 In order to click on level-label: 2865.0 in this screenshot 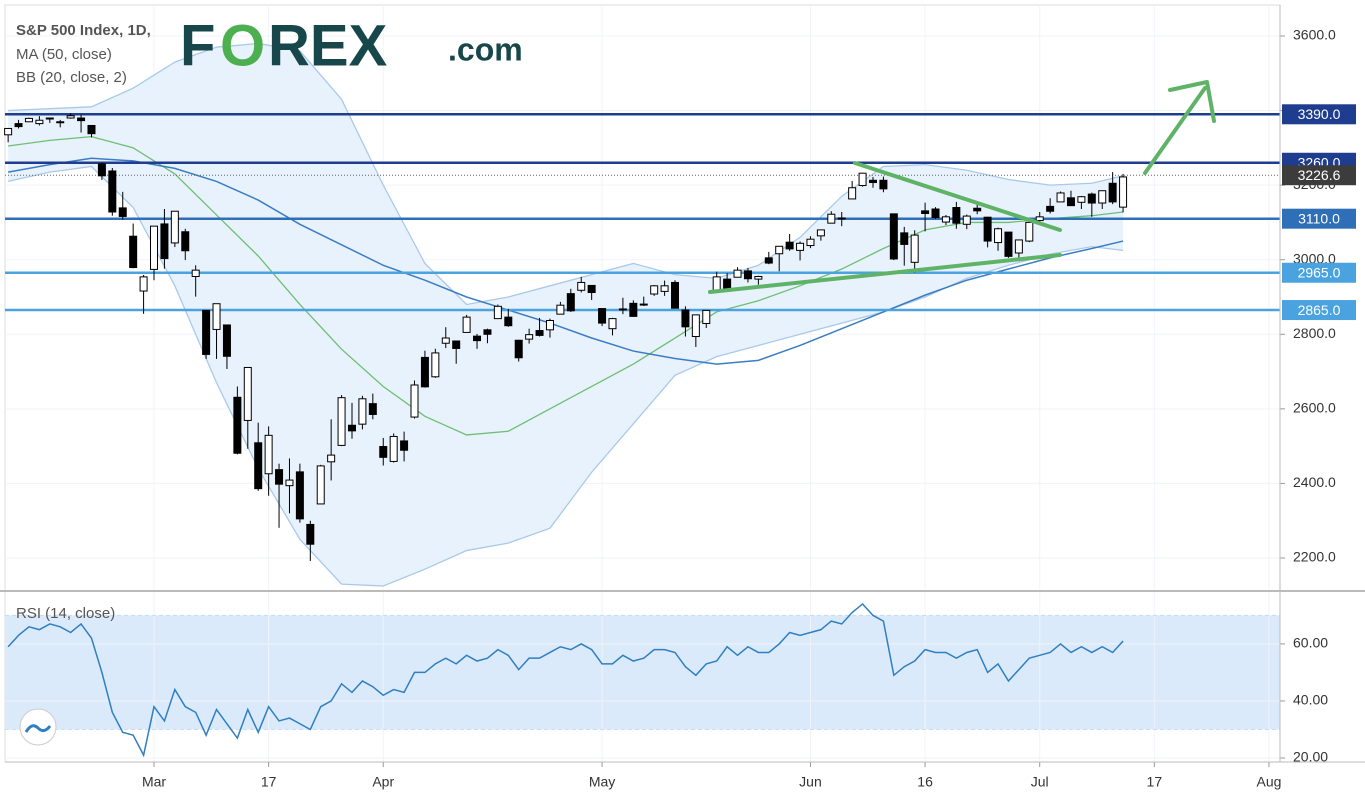, I will do `click(1319, 310)`.